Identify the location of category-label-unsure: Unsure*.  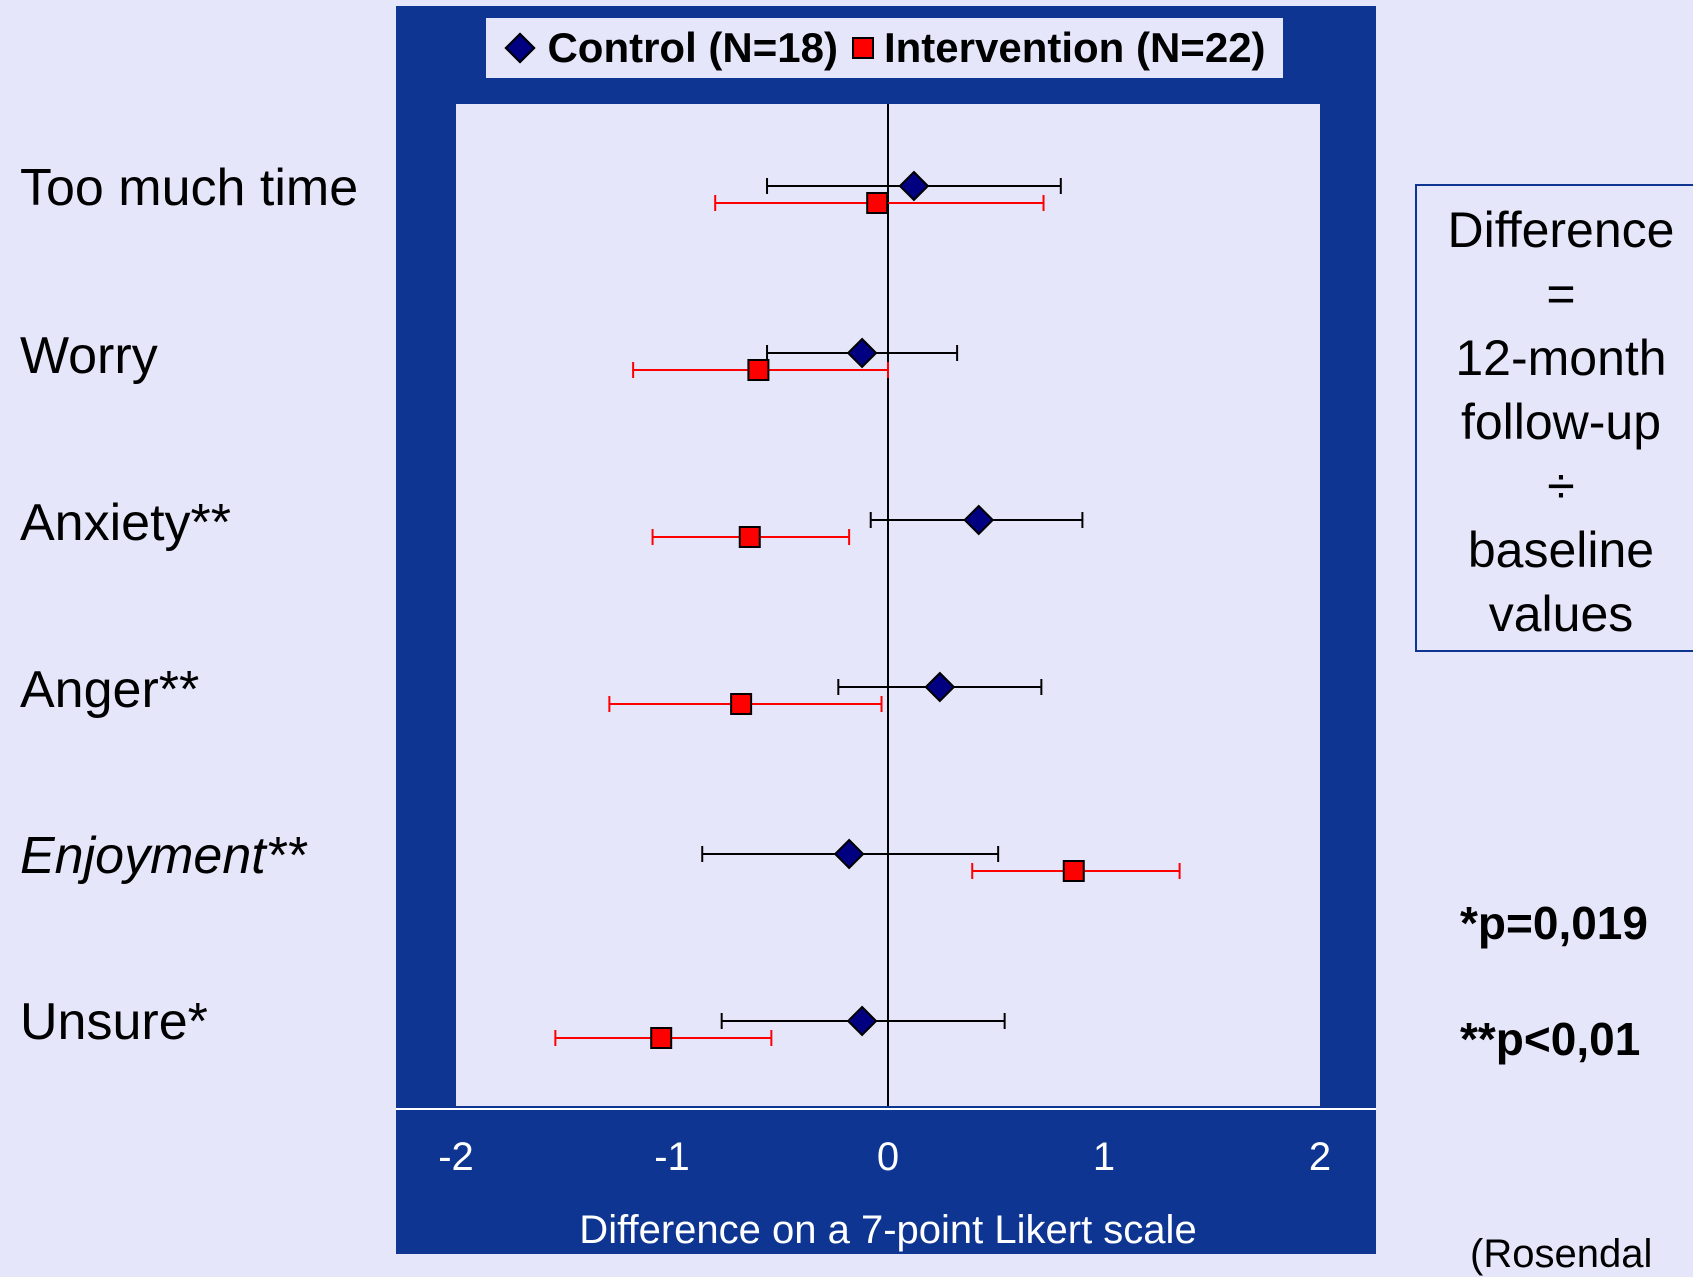
(114, 1022).